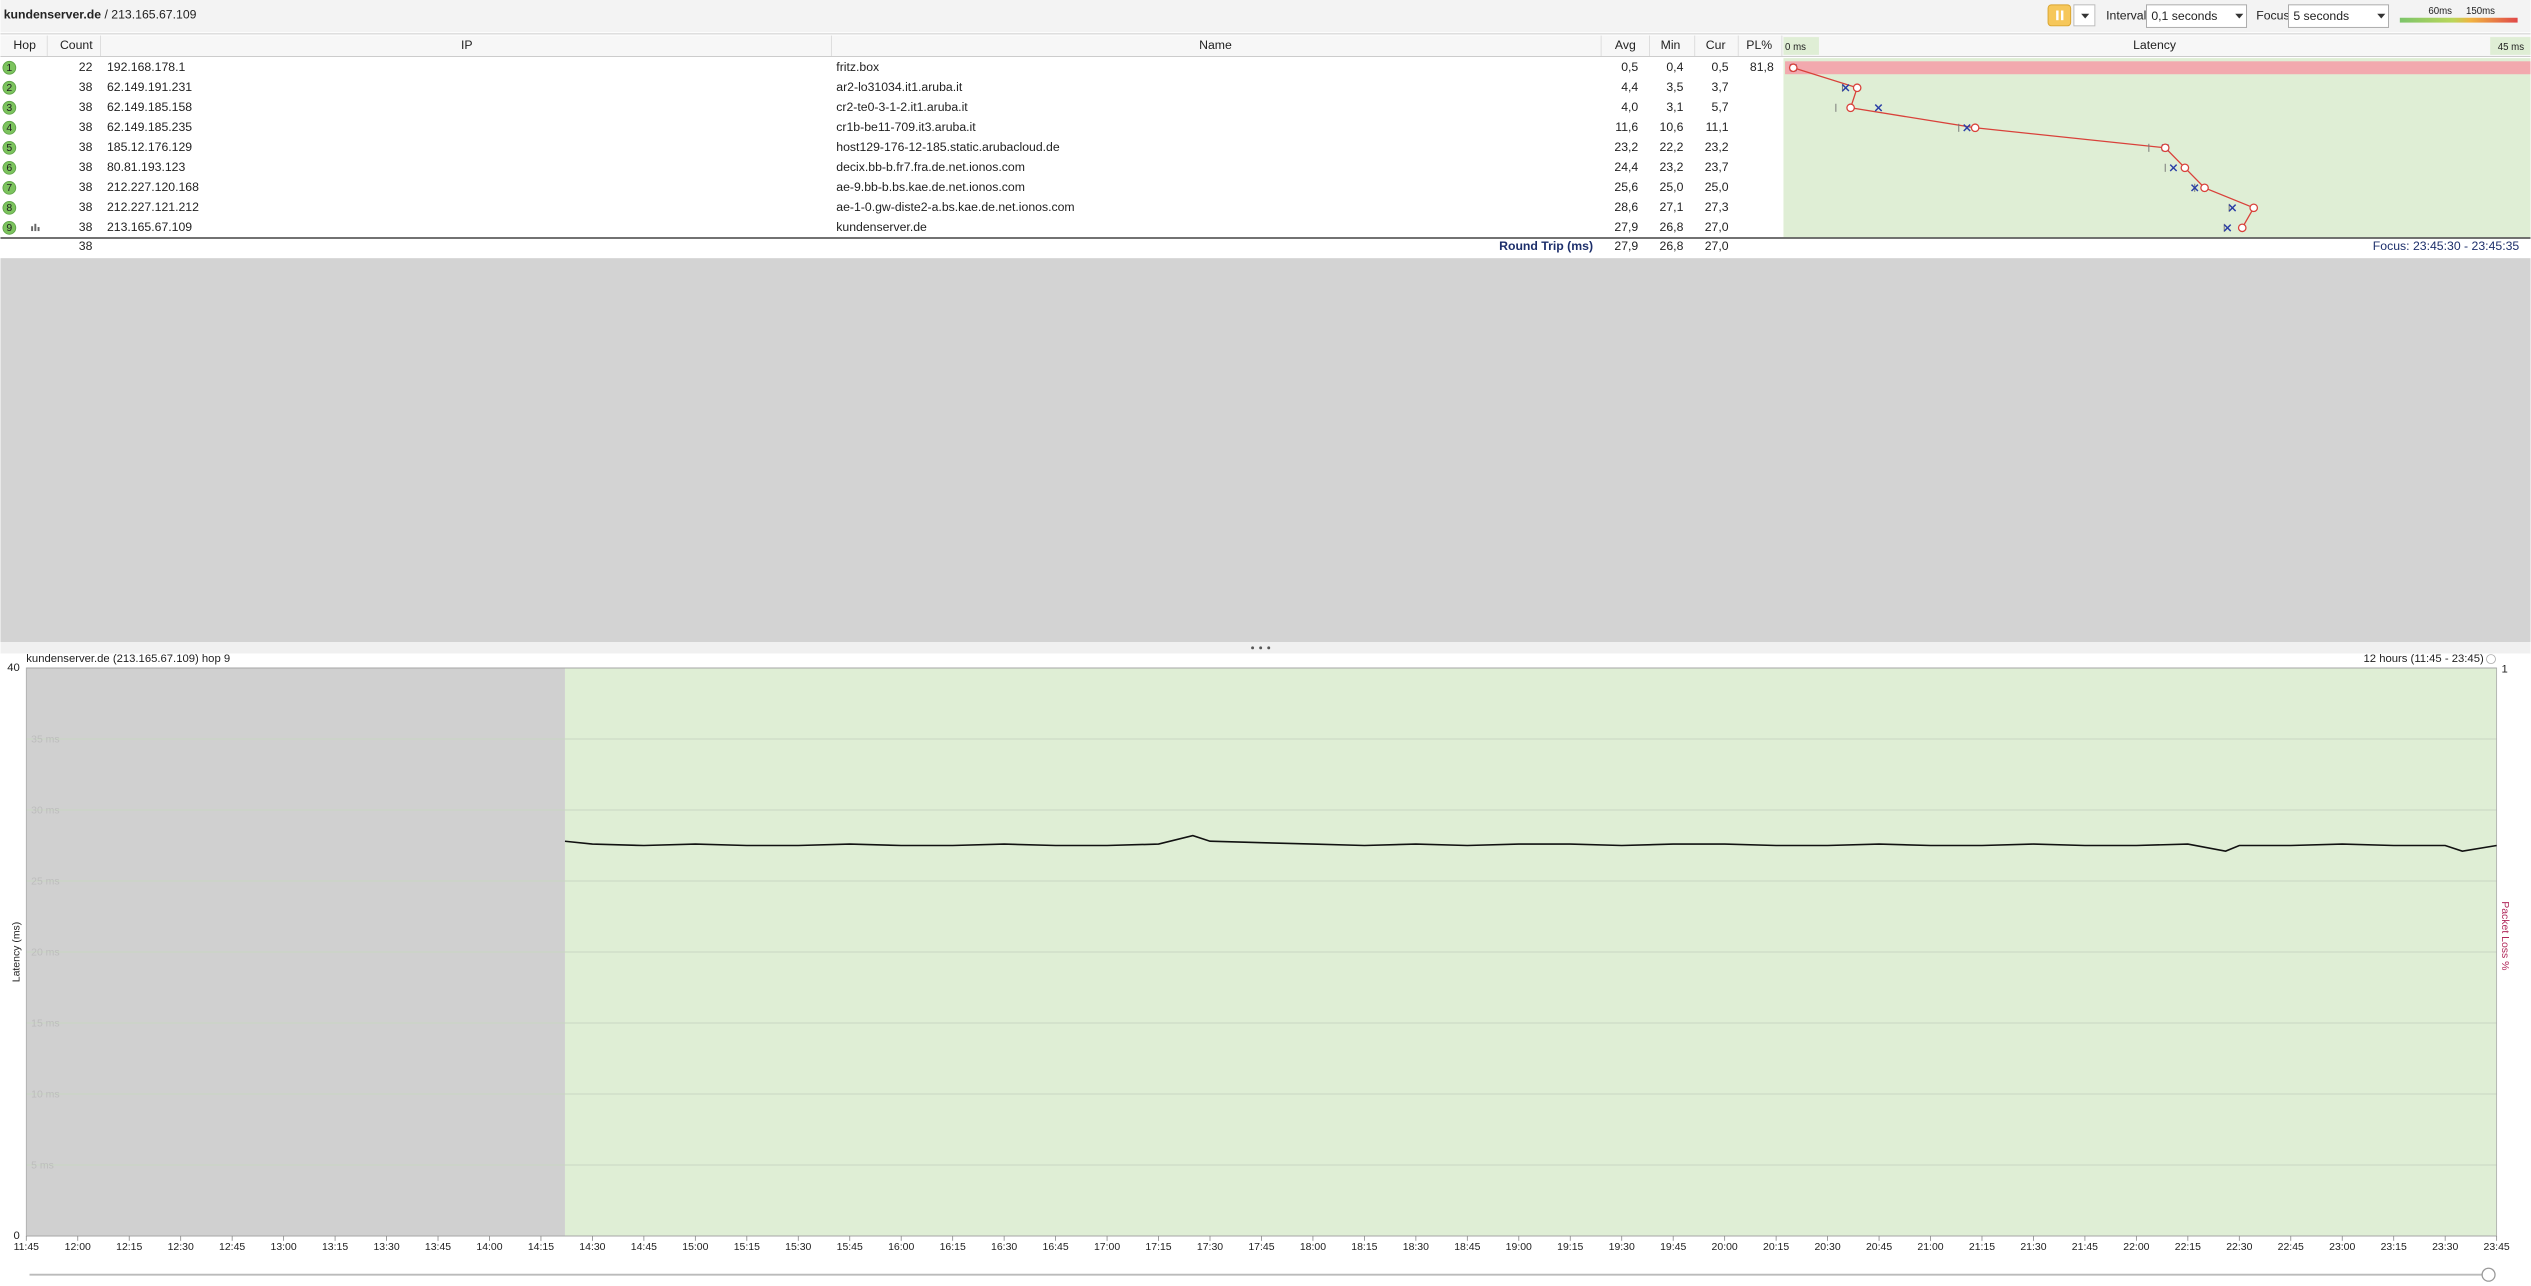 The image size is (2531, 1286). Describe the element at coordinates (541, 1247) in the screenshot. I see `x-tick-label: 14:15` at that location.